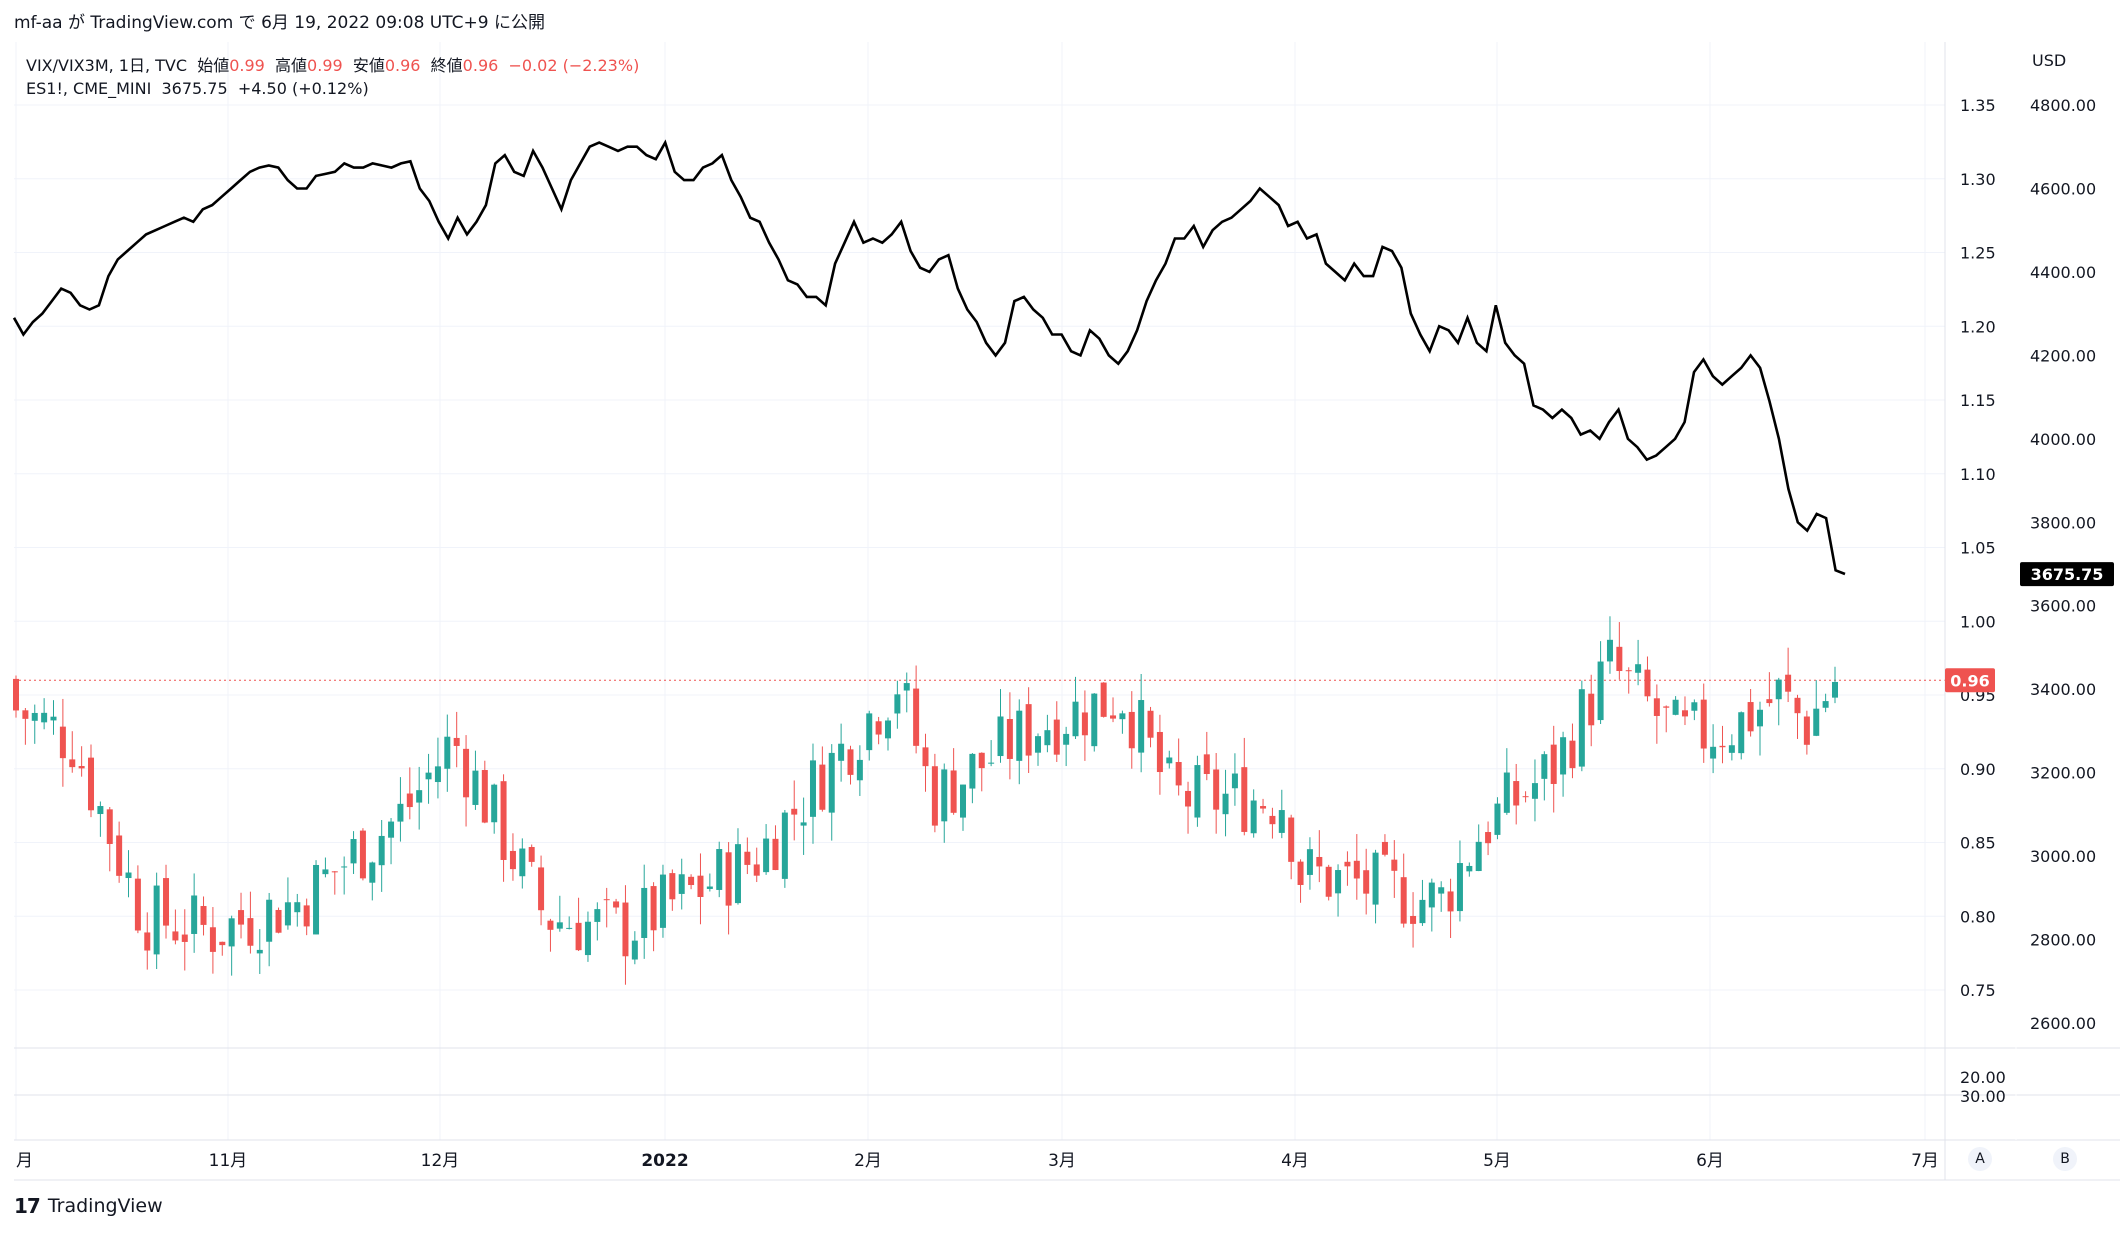 Image resolution: width=2127 pixels, height=1233 pixels. I want to click on legend-high-label: 高値, so click(291, 65).